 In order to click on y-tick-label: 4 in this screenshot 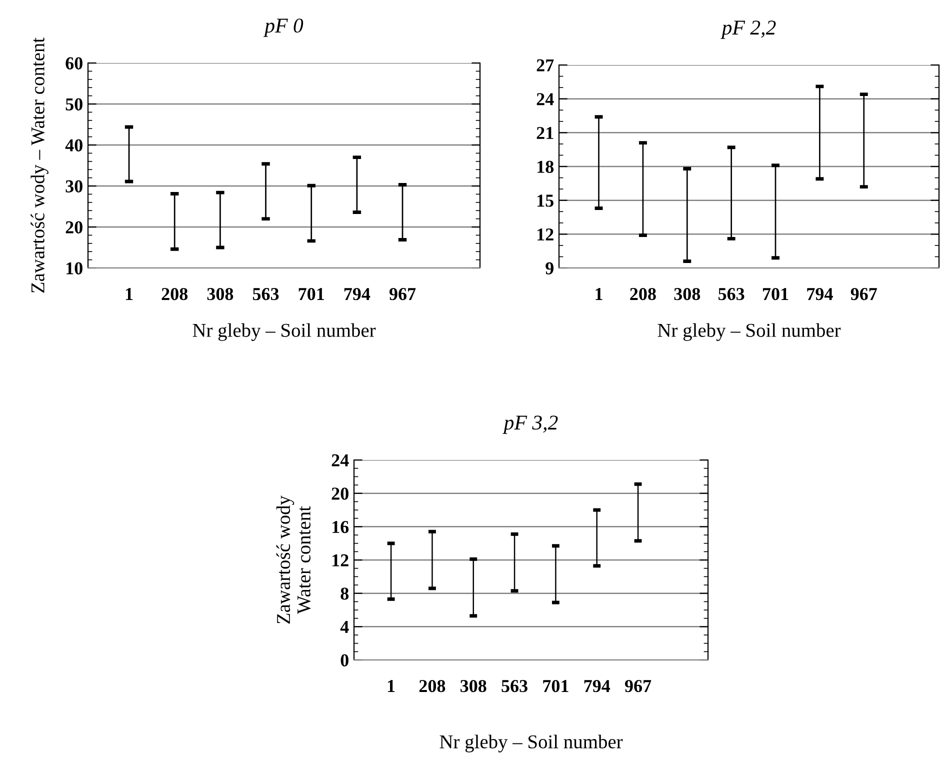, I will do `click(344, 627)`.